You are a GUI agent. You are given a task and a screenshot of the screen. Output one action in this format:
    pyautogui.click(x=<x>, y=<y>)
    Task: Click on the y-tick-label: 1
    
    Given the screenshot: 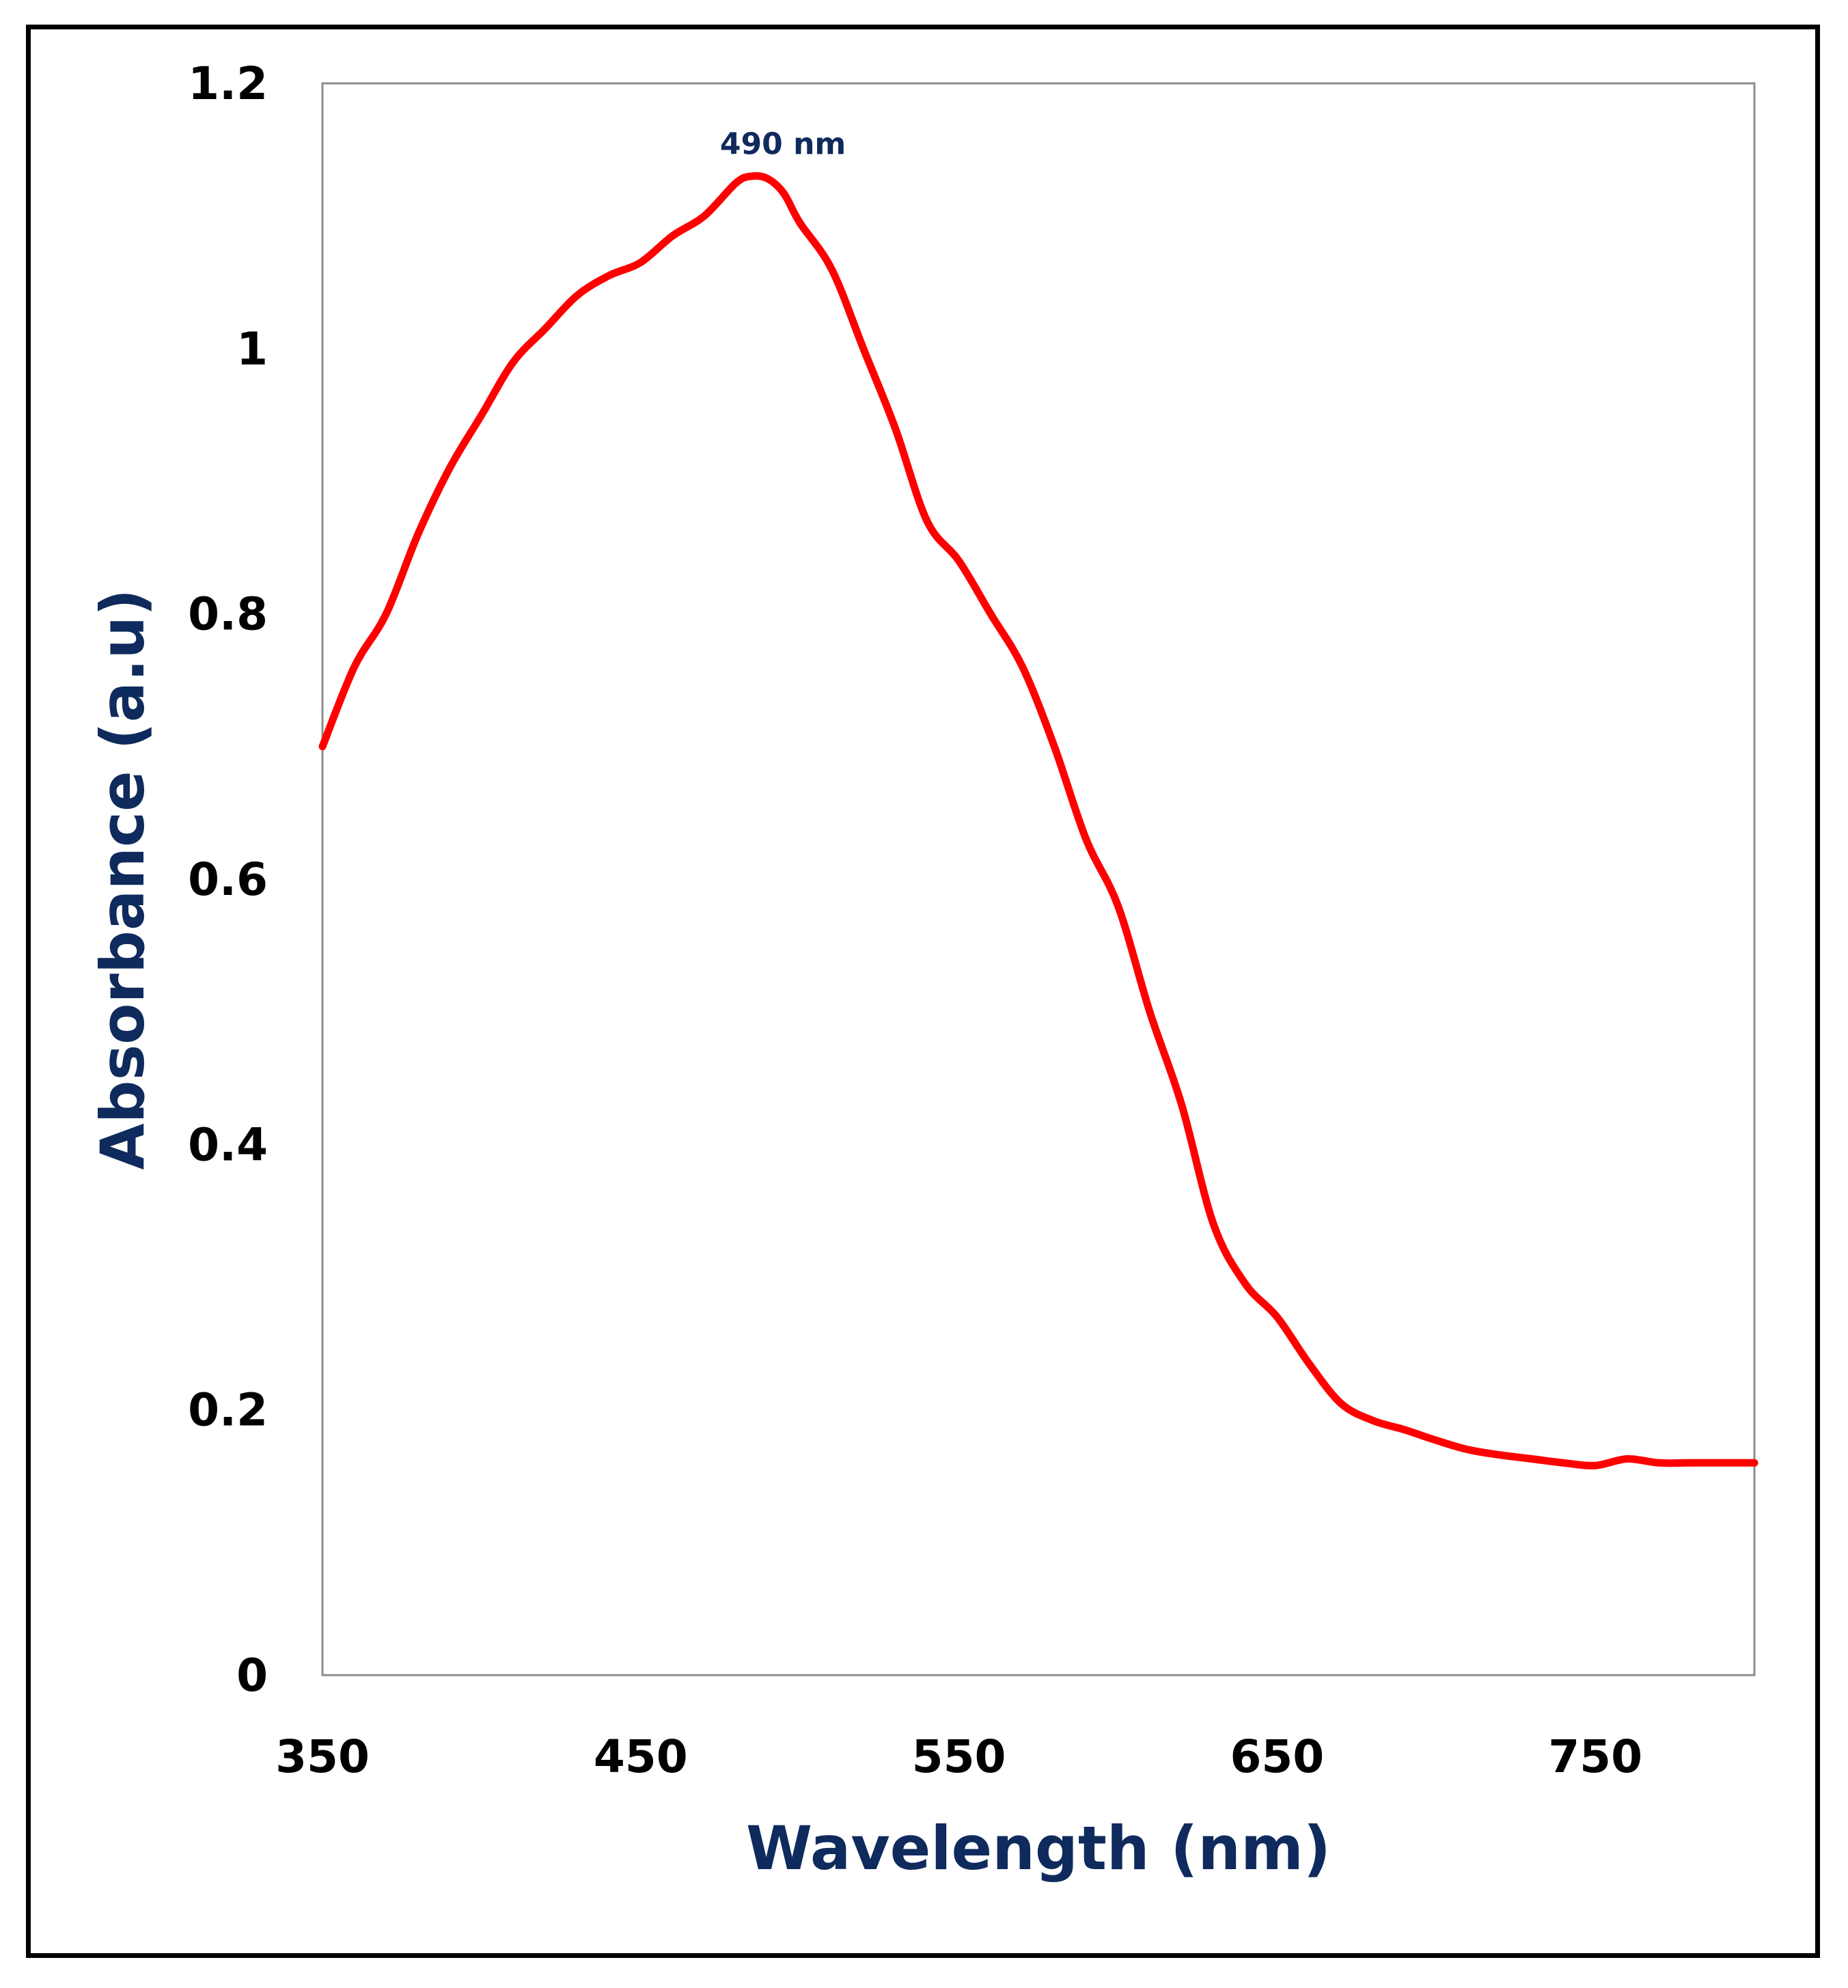 What is the action you would take?
    pyautogui.click(x=252, y=348)
    